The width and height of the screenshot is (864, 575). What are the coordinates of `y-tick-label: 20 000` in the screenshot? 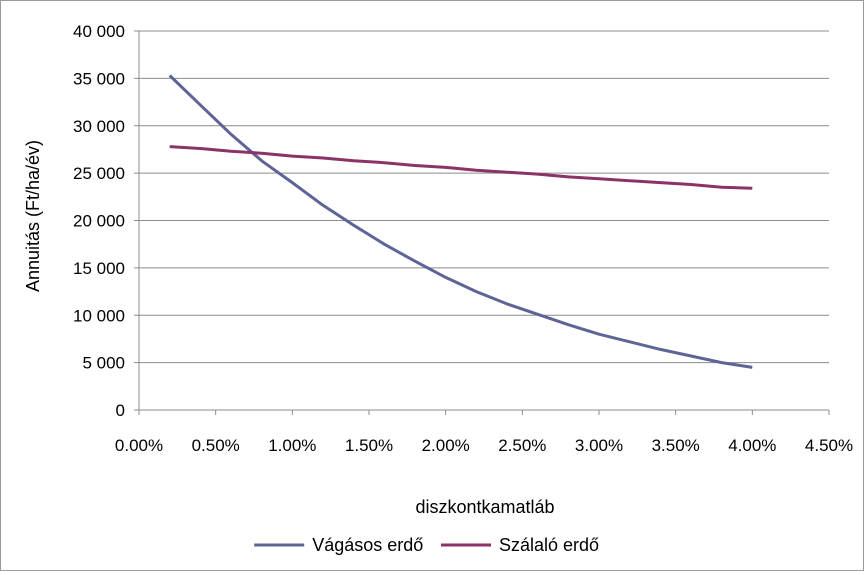 It's located at (99, 221).